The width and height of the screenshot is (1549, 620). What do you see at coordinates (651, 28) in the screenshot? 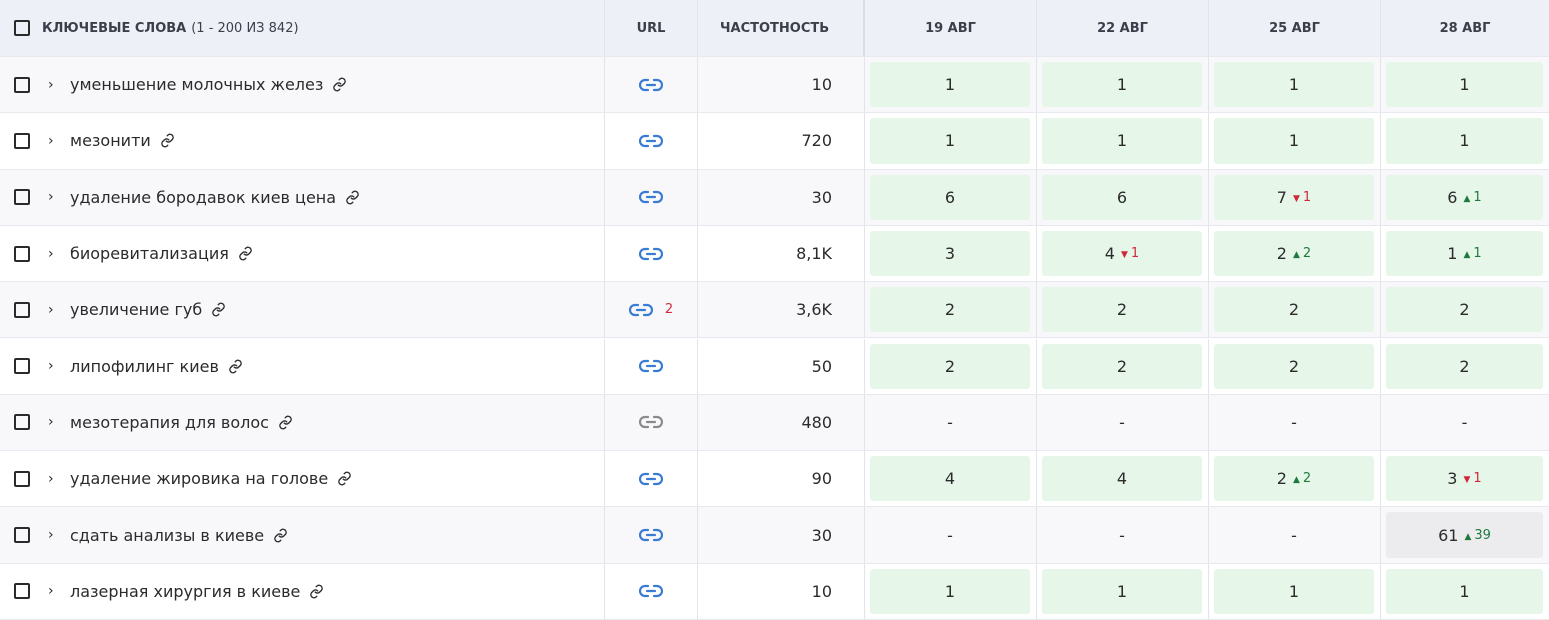
I see `header-label: URL` at bounding box center [651, 28].